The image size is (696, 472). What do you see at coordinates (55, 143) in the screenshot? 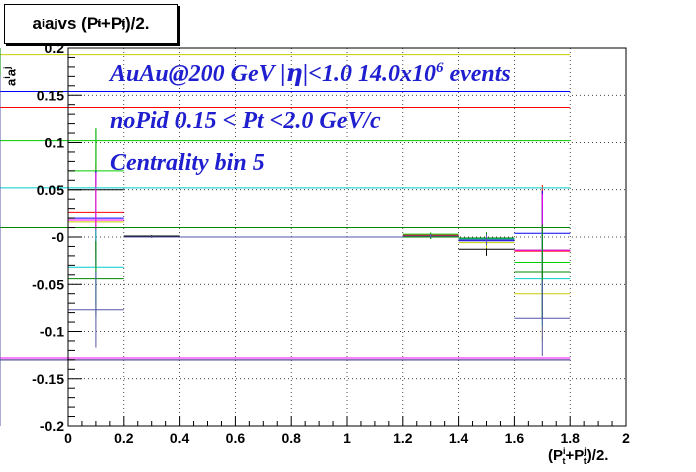
I see `y-tick-label: 0.1` at bounding box center [55, 143].